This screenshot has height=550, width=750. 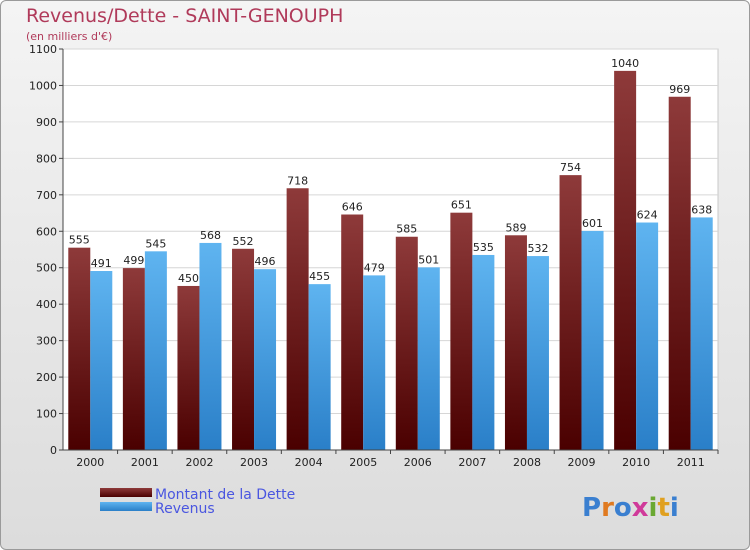 I want to click on data-label-debt: 969, so click(x=679, y=89).